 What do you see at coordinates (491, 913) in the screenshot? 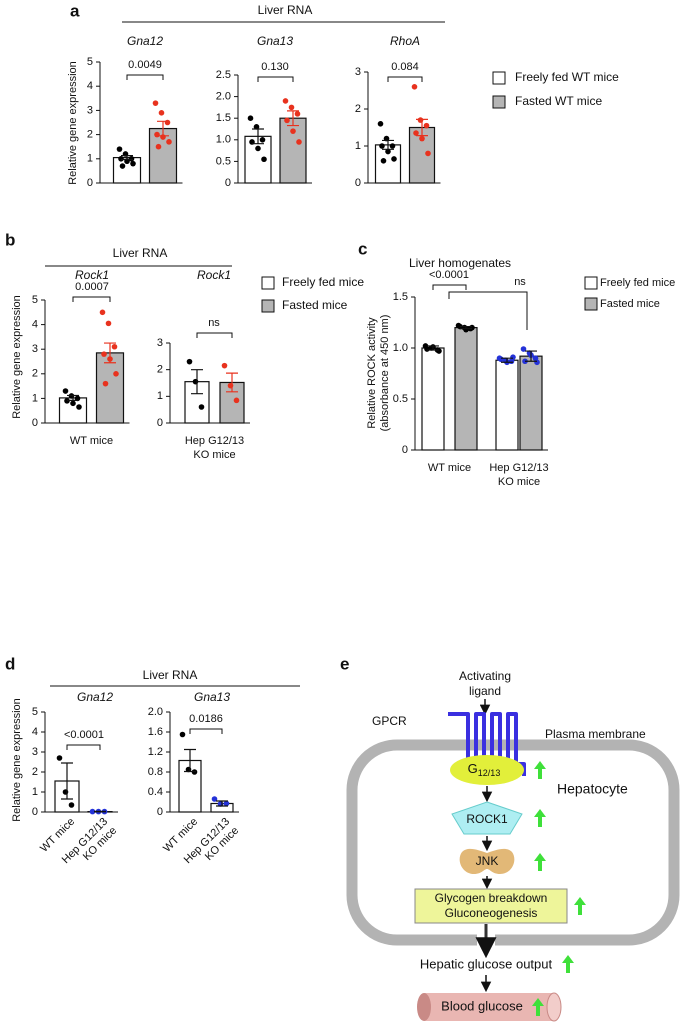
I see `process-label: Gluconeogenesis` at bounding box center [491, 913].